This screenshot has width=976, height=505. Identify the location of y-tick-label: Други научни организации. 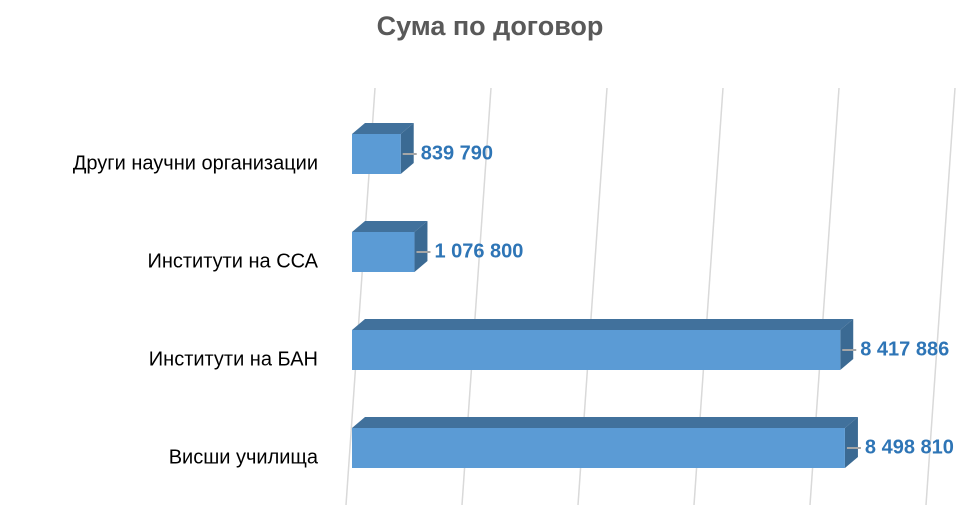
(195, 163).